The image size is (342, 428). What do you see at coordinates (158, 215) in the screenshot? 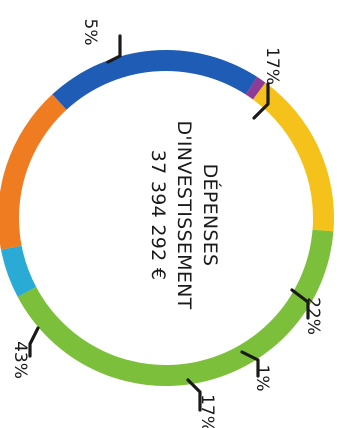
I see `center-title-line-3: 37 394 292 €` at bounding box center [158, 215].